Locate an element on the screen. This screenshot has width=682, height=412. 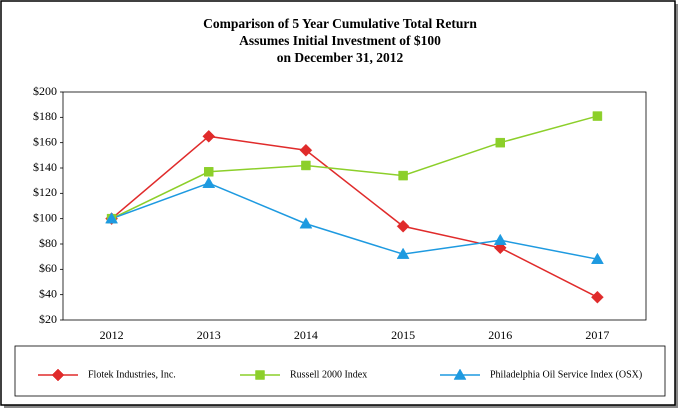
y-tick-label: $40 is located at coordinates (48, 293).